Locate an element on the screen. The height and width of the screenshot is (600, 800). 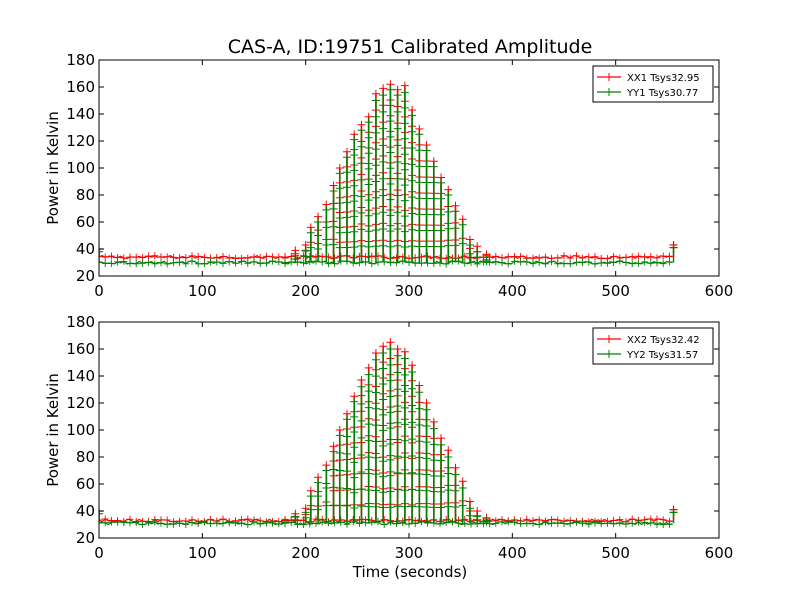
x-tick-label: 500 is located at coordinates (615, 291).